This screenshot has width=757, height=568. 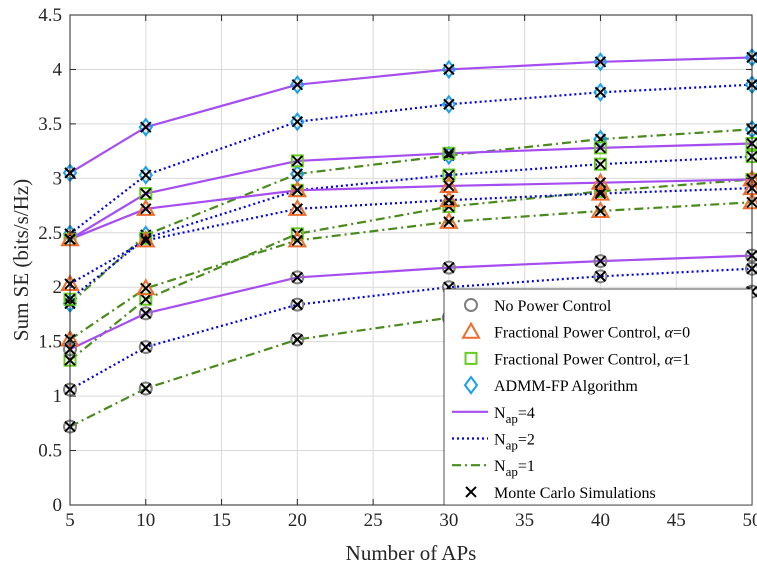 I want to click on y-tick-label: 3, so click(x=58, y=178).